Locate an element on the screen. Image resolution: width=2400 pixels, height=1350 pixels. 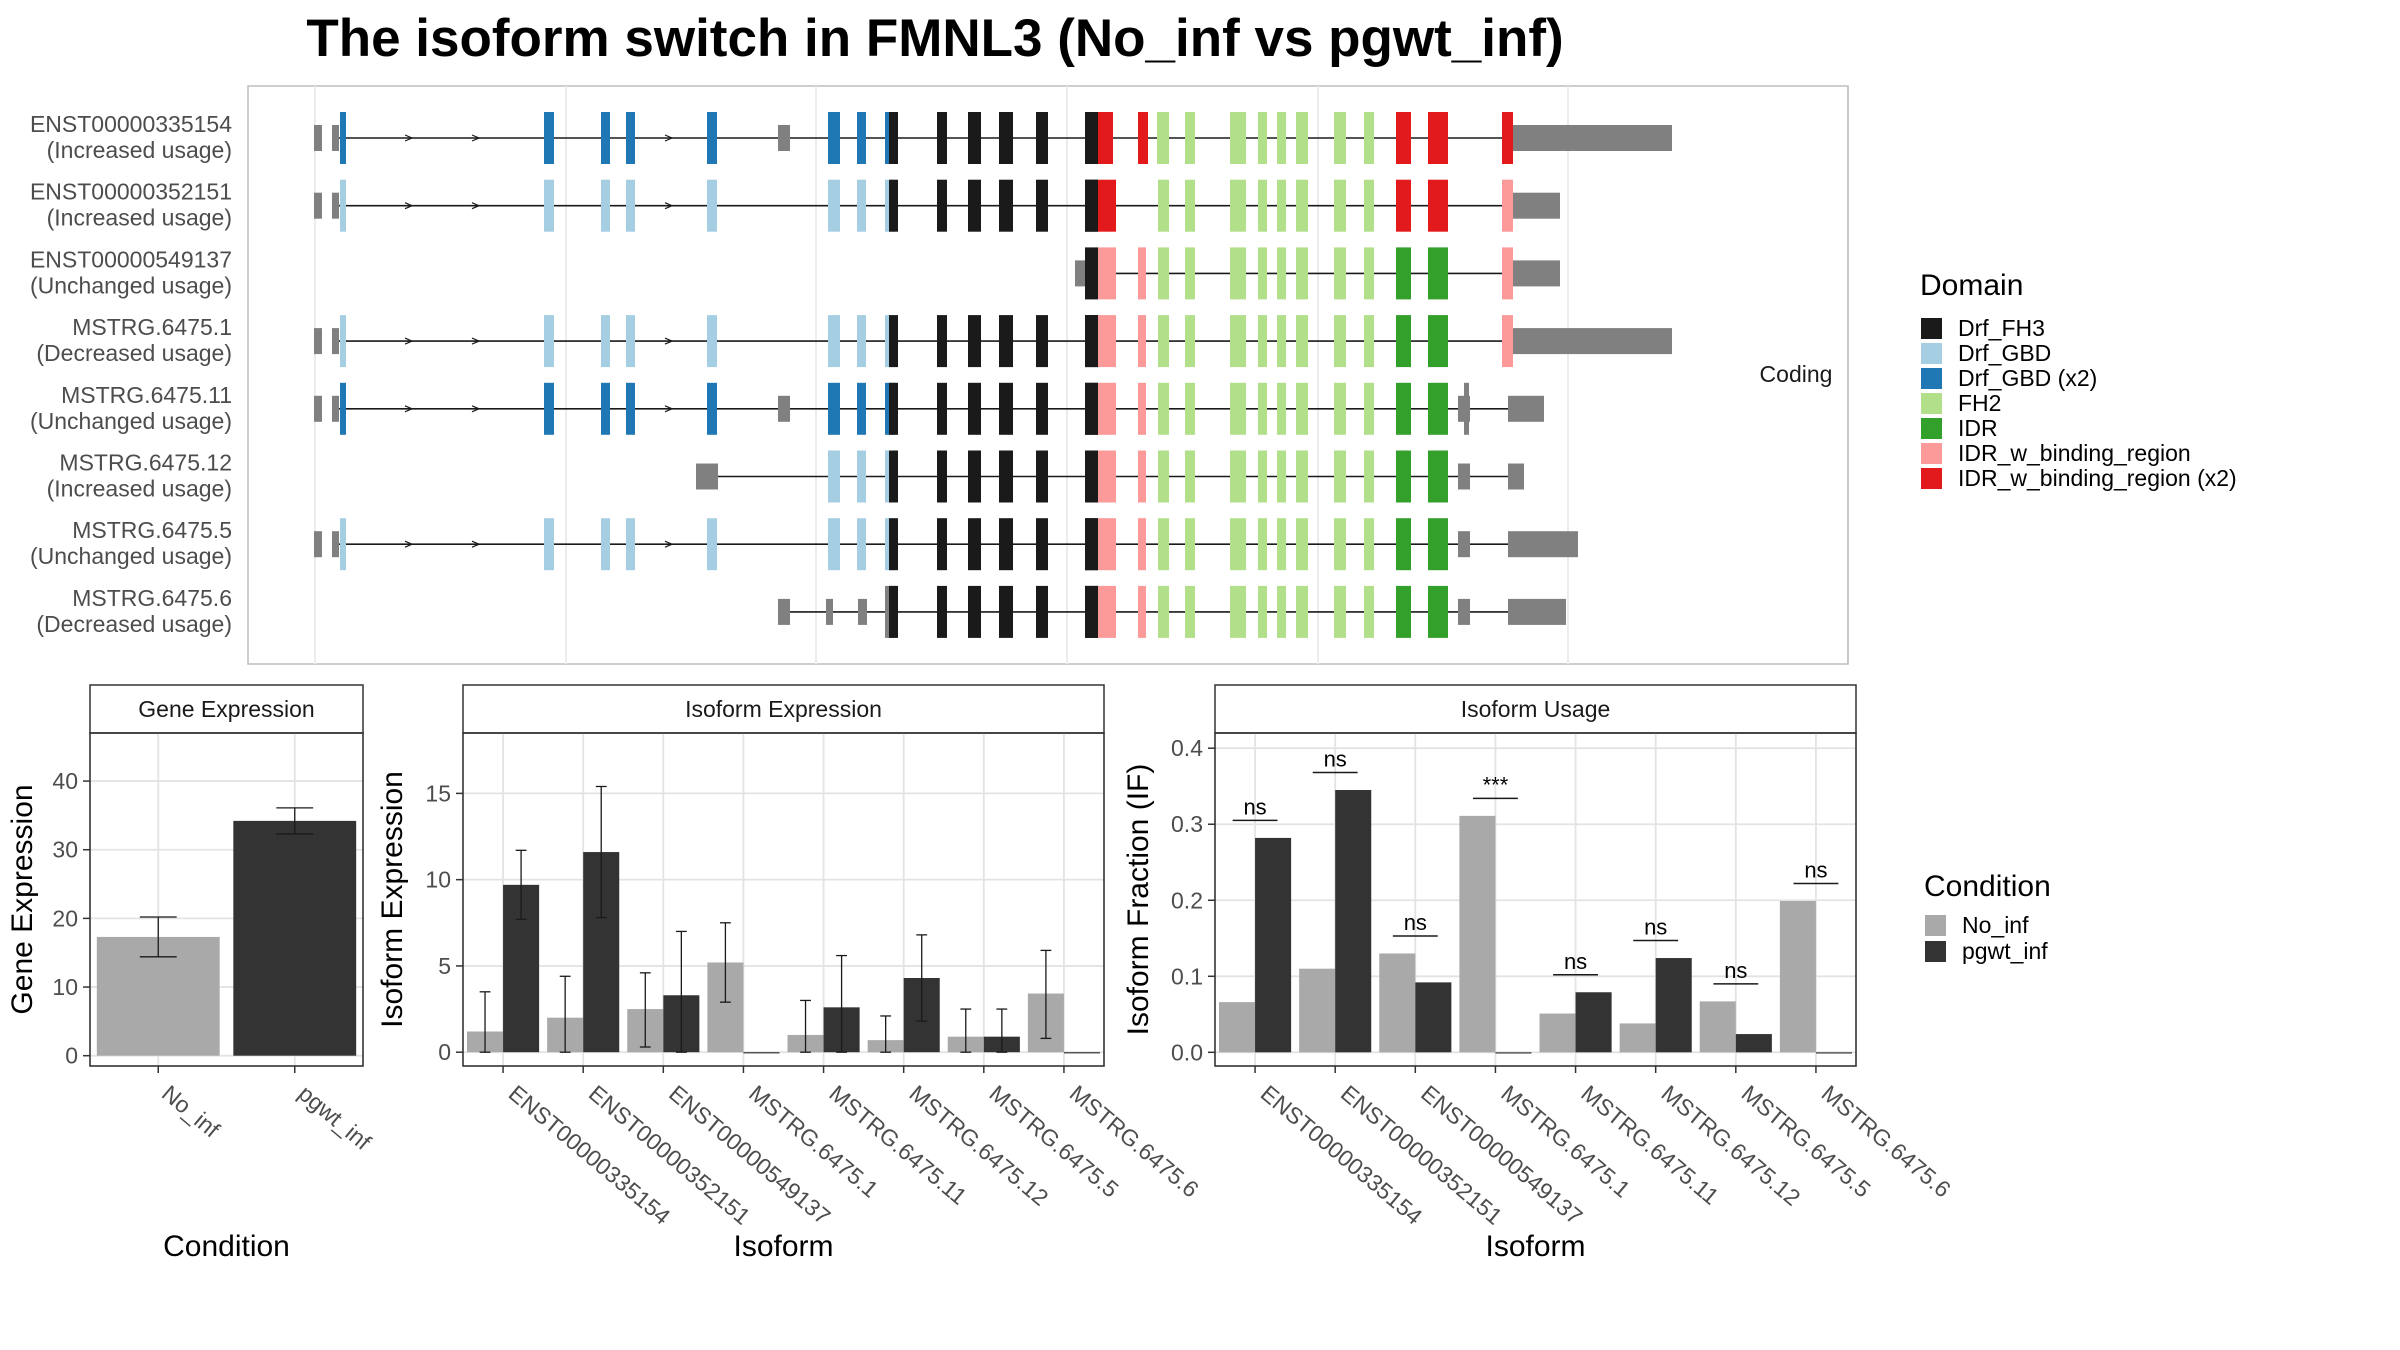
isoform-label-usage: (Increased usage) is located at coordinates (139, 489).